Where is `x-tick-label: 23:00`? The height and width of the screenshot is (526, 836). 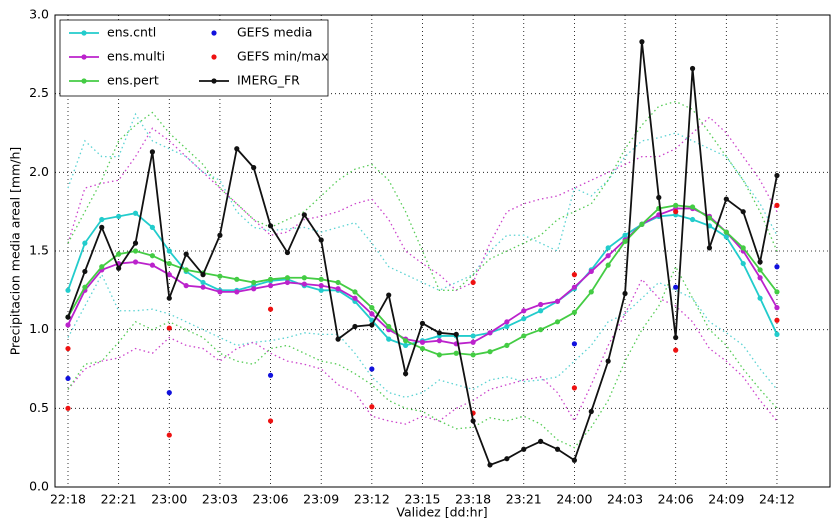
x-tick-label: 23:00 is located at coordinates (169, 499).